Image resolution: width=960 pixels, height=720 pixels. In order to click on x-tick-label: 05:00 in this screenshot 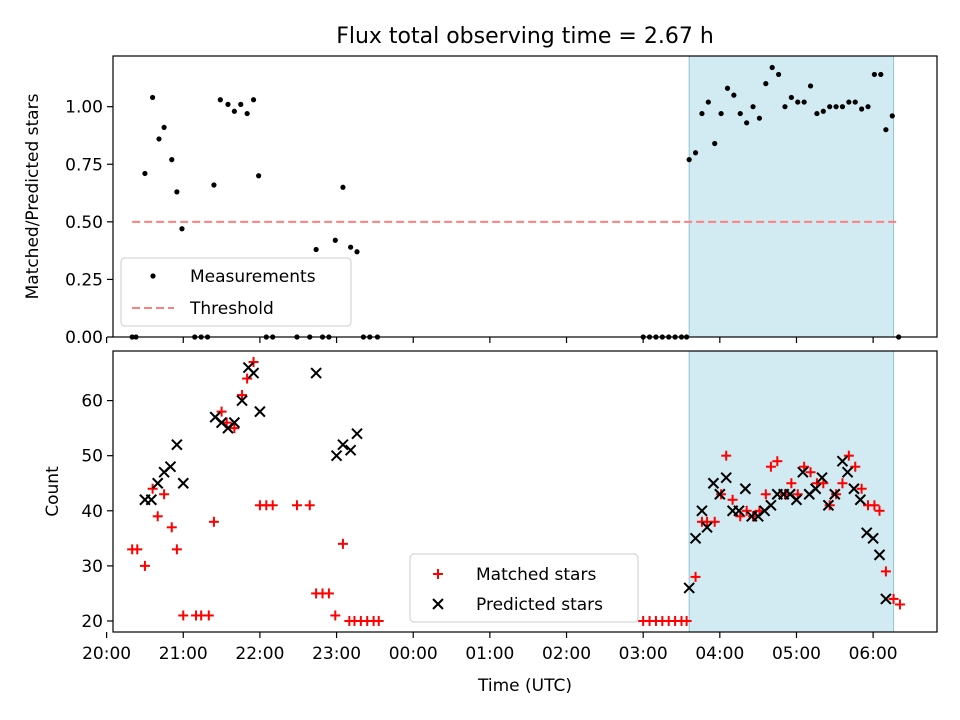, I will do `click(796, 654)`.